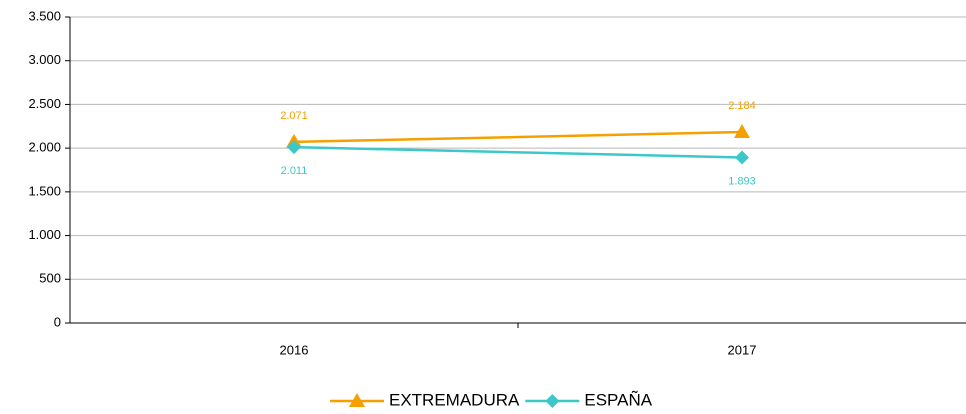 The image size is (966, 414). I want to click on y-tick-label: 1.500, so click(44, 190).